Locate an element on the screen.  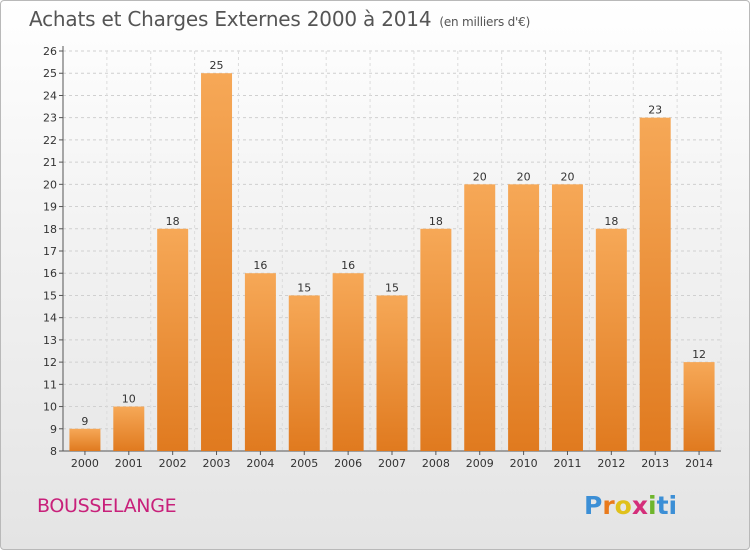
y-tick-label: 24 is located at coordinates (50, 95).